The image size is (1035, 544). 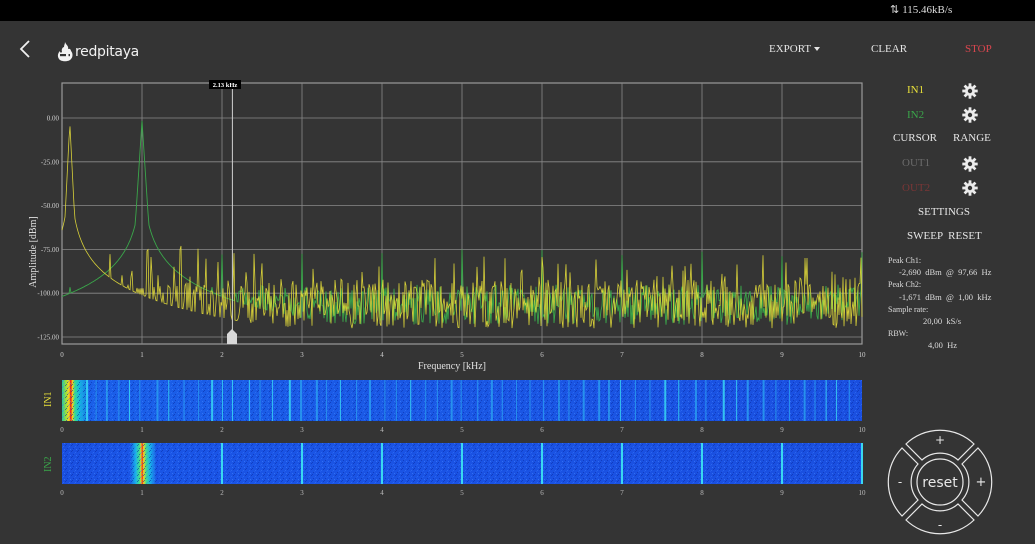 What do you see at coordinates (53, 119) in the screenshot?
I see `svg-text: 0.00` at bounding box center [53, 119].